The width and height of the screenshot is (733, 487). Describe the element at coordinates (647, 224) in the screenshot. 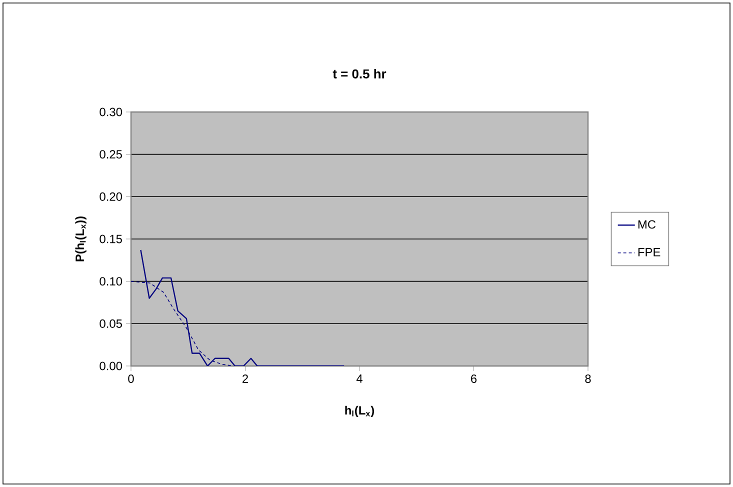

I see `legend-label: MC` at that location.